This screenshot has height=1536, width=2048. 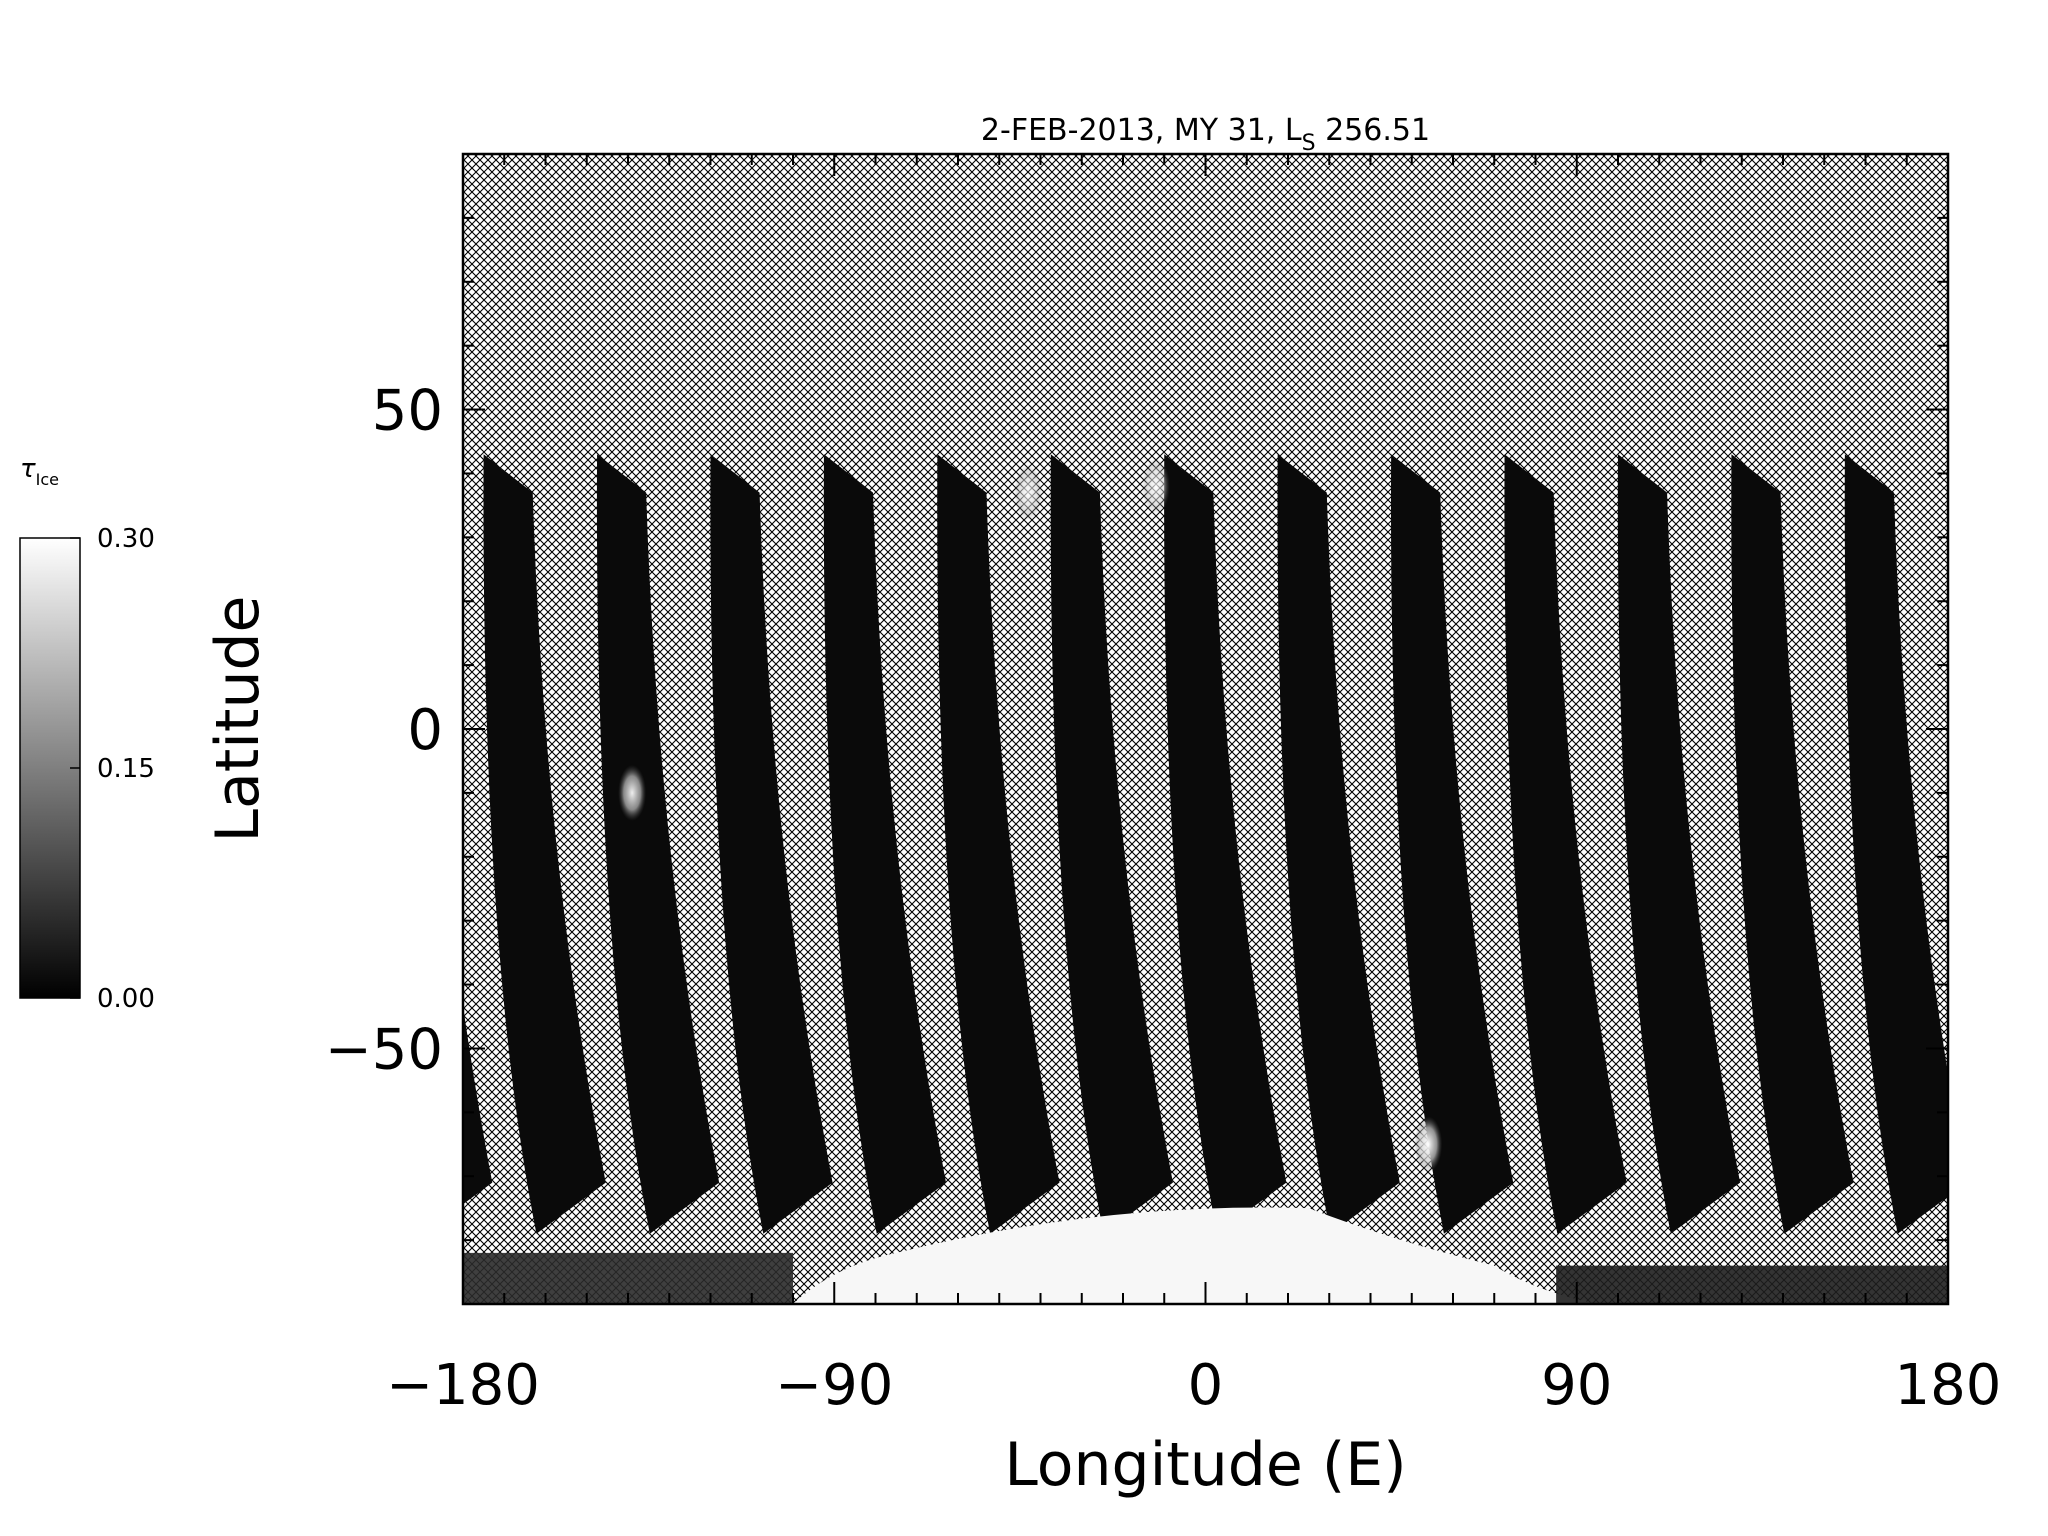 What do you see at coordinates (1948, 1385) in the screenshot?
I see `x-tick-label: 180` at bounding box center [1948, 1385].